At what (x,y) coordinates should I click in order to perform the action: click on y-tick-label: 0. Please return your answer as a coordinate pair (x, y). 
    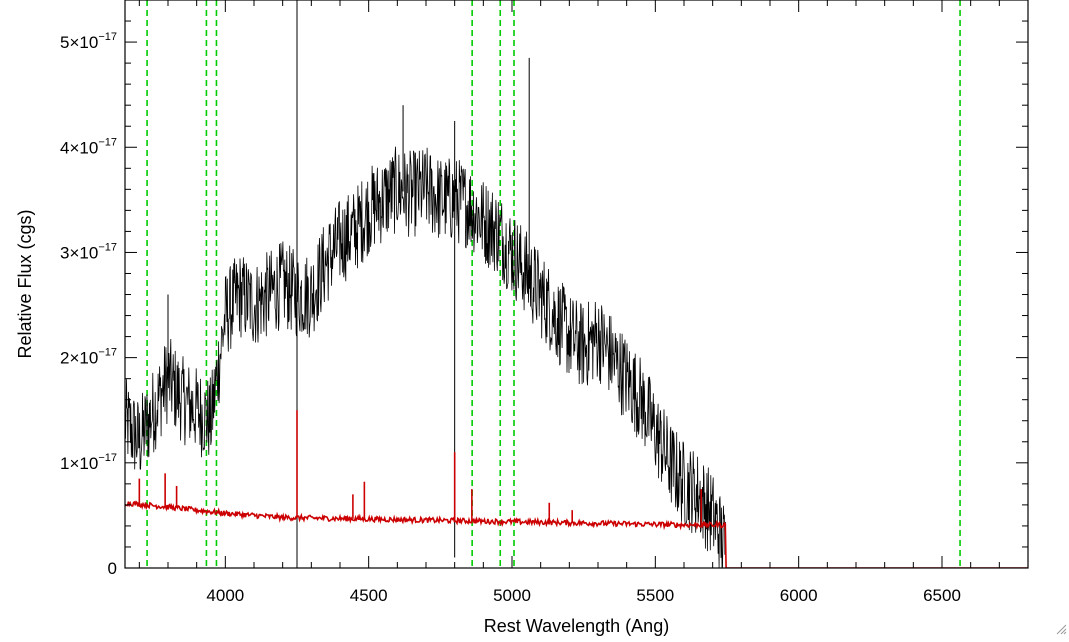
    Looking at the image, I should click on (112, 568).